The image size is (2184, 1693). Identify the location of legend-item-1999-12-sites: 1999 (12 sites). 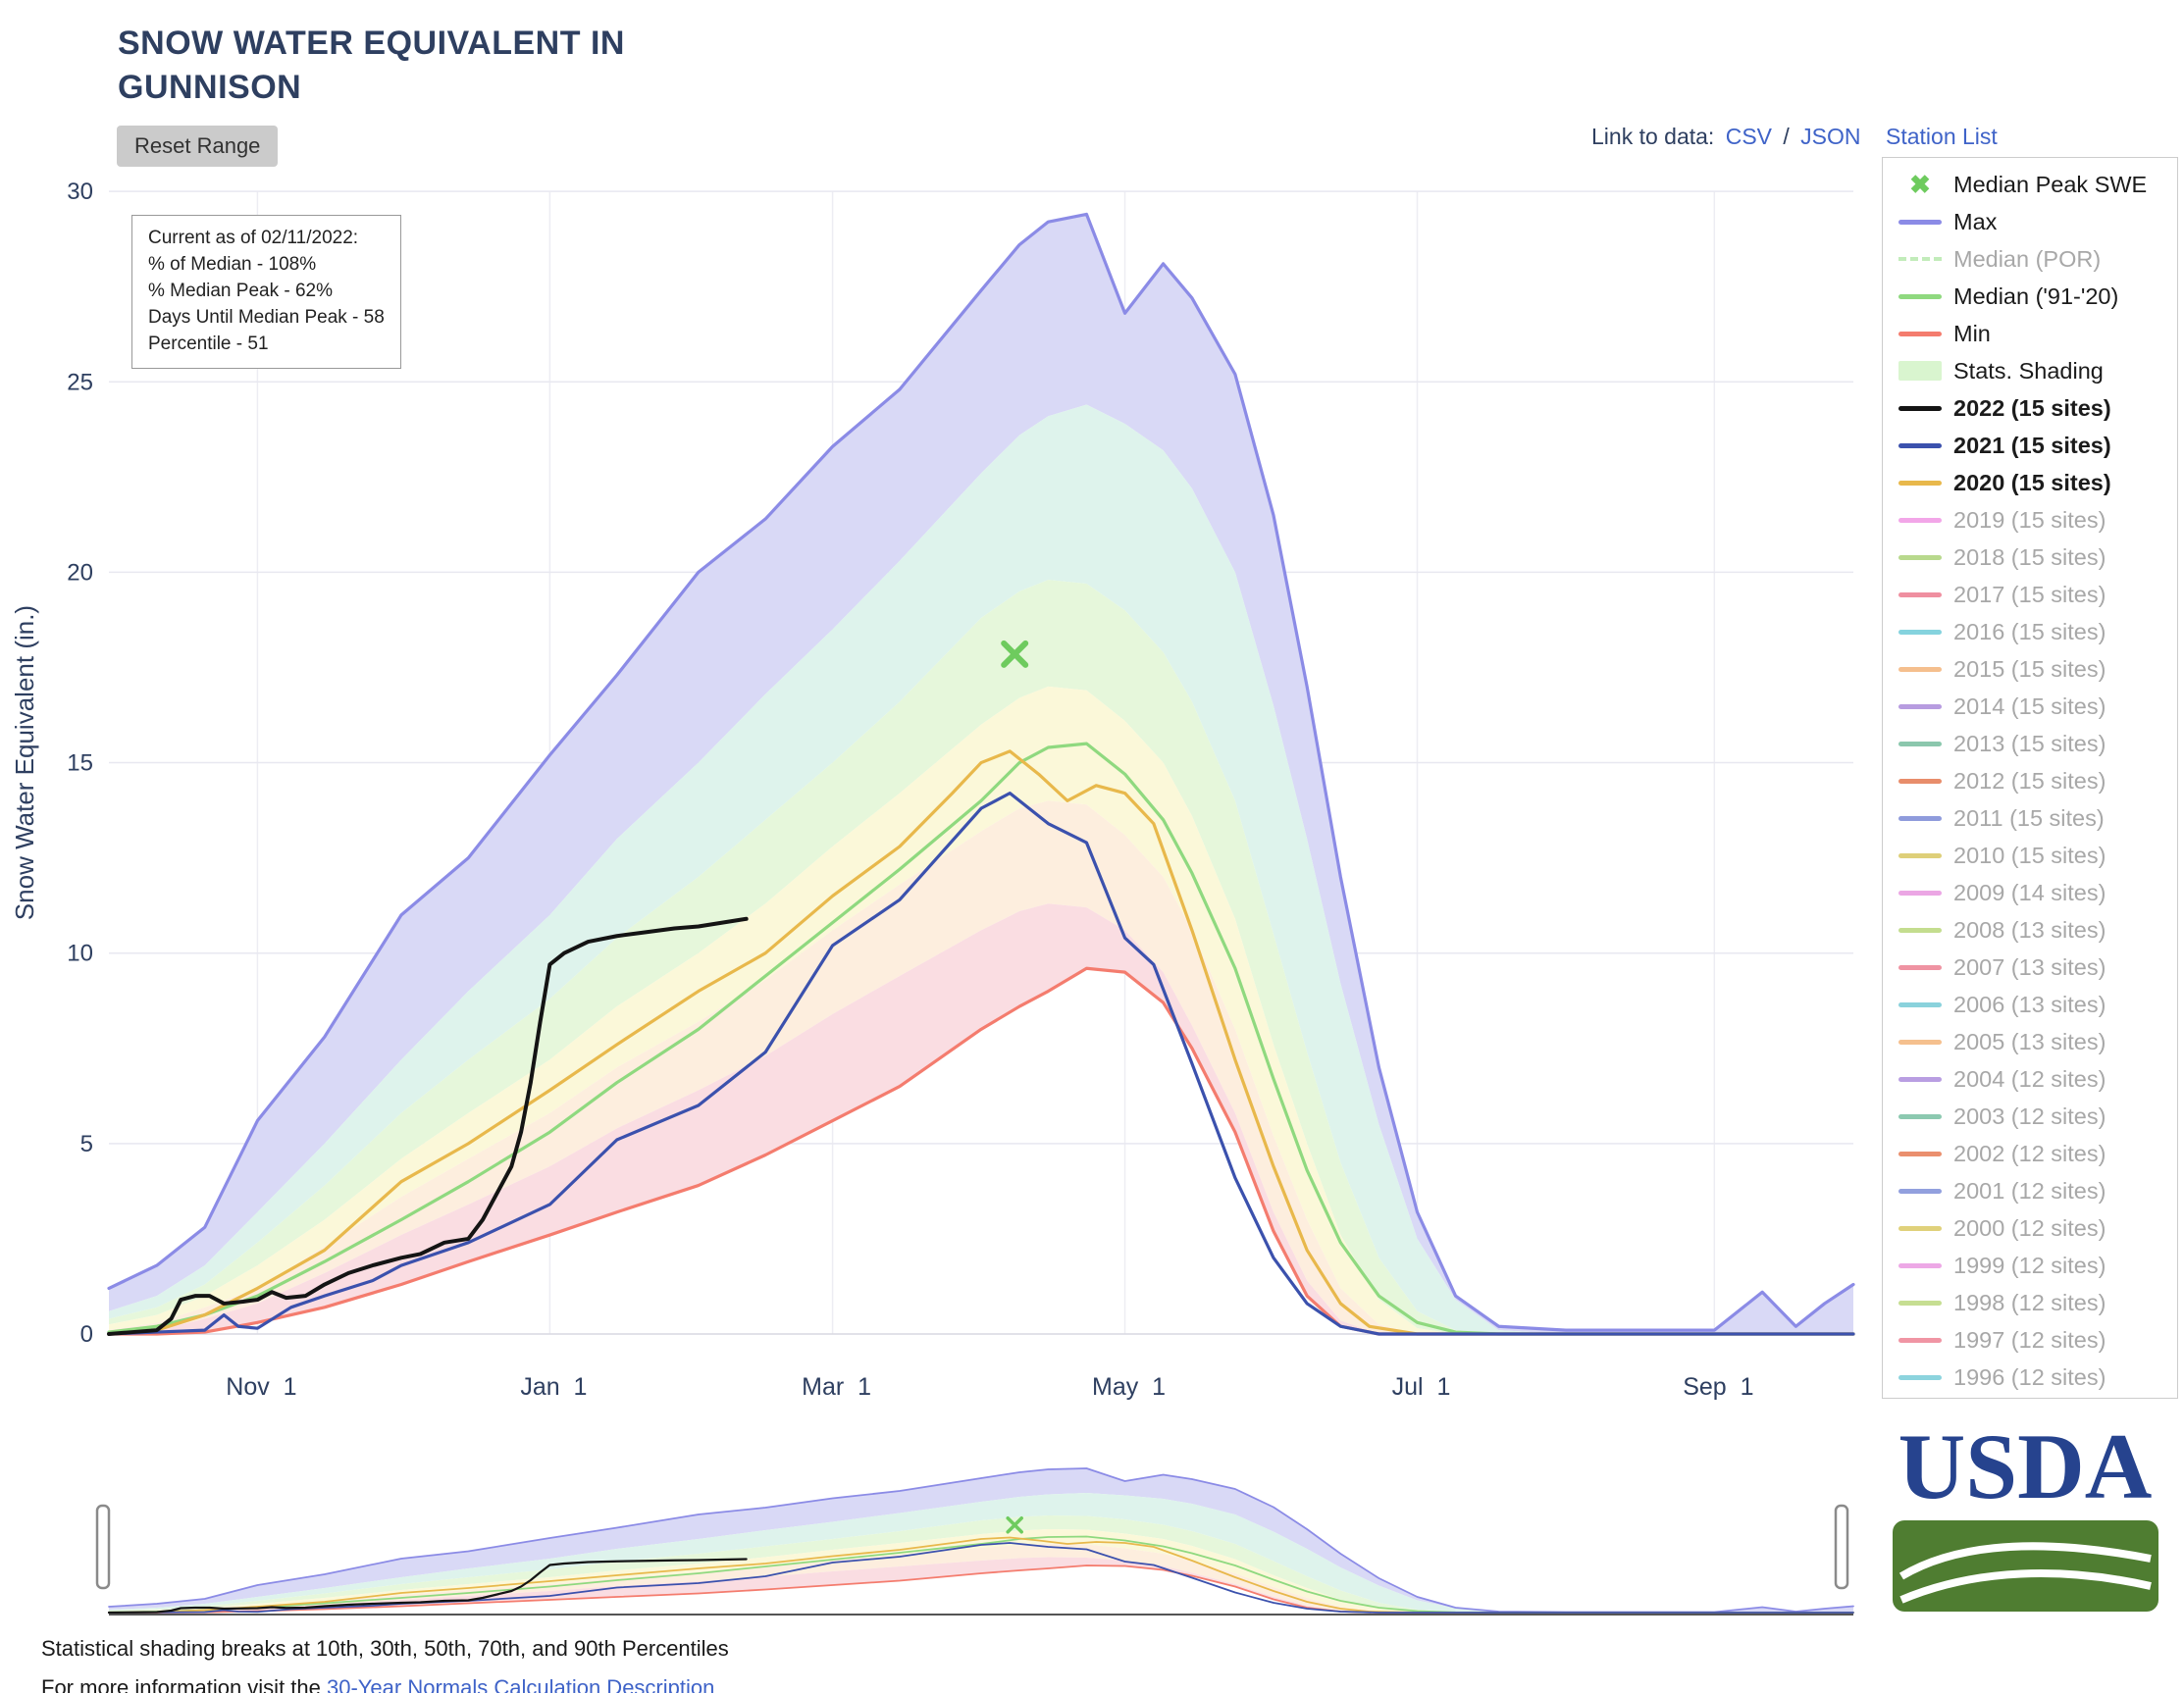
(2030, 1266).